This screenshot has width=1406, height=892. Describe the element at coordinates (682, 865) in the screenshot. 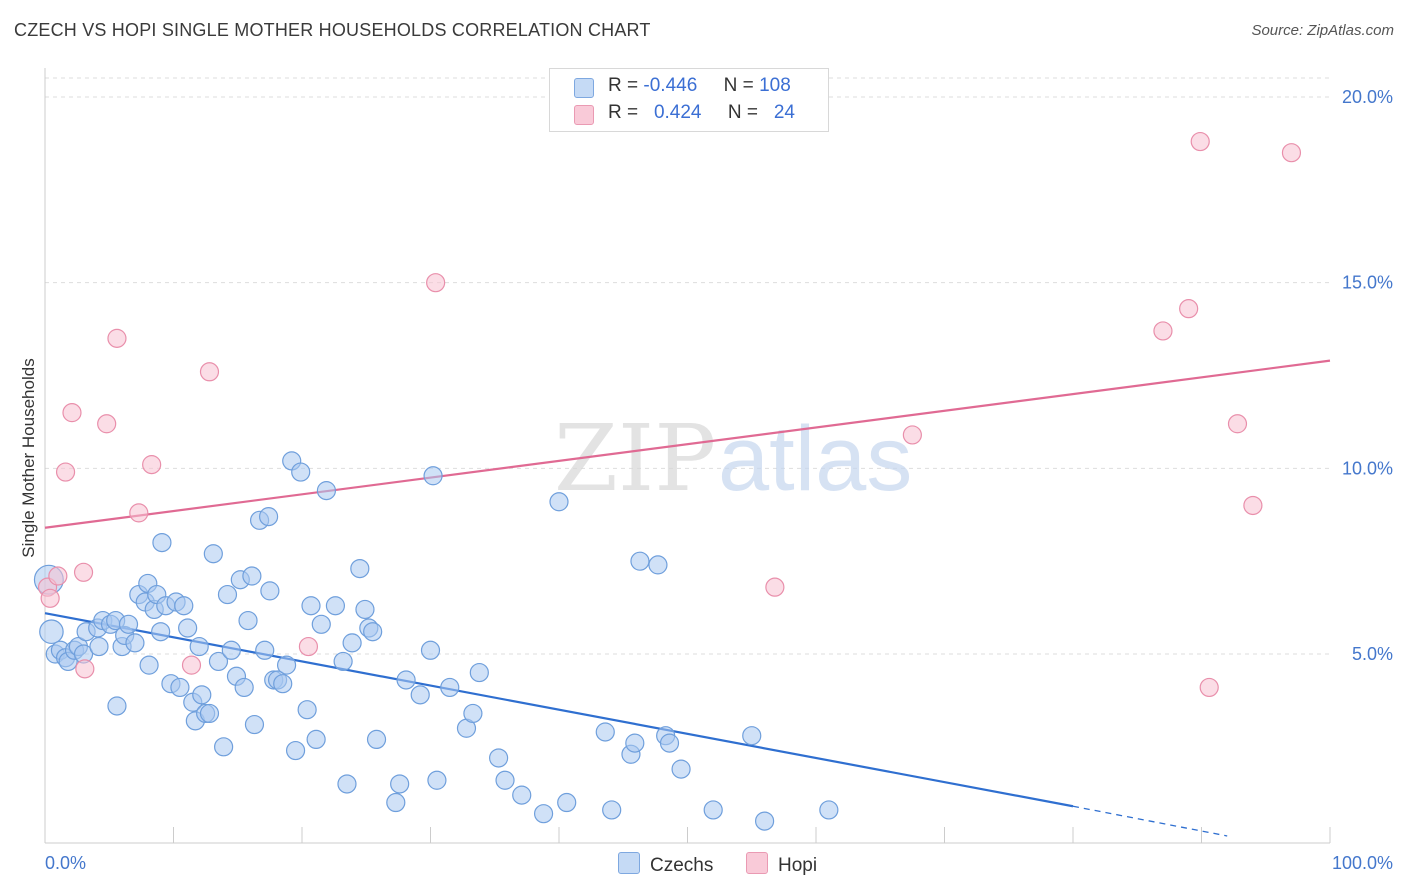

I see `bottom-czechs-label: Czechs` at that location.